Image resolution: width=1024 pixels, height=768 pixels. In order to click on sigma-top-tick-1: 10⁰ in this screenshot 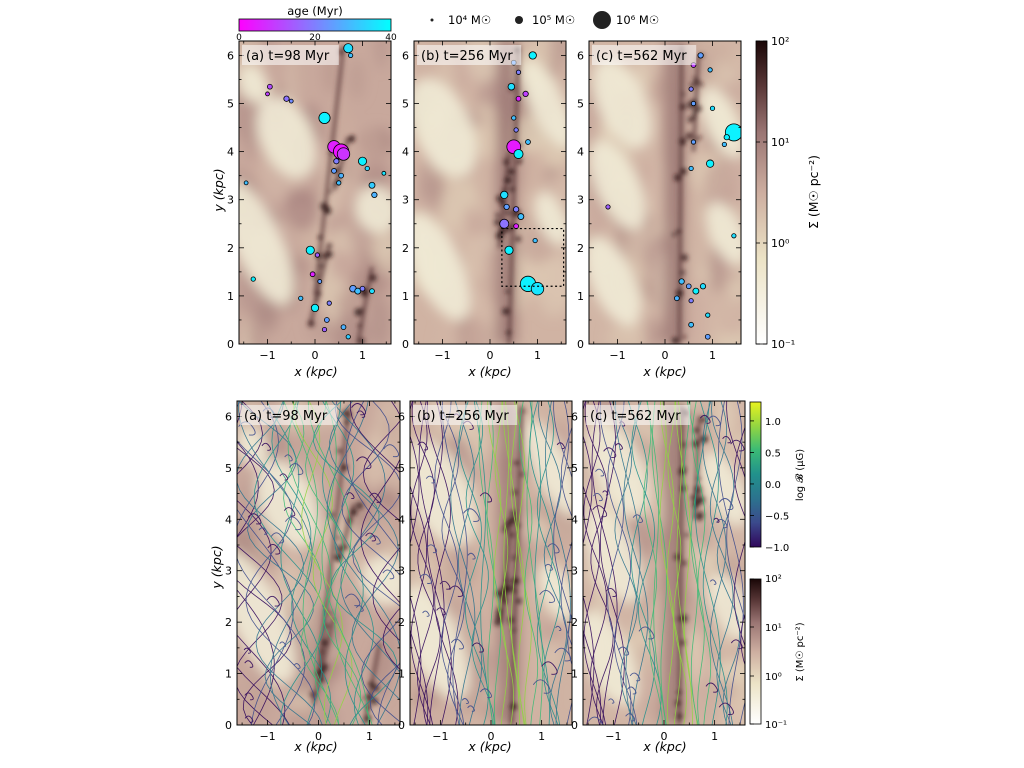, I will do `click(780, 243)`.